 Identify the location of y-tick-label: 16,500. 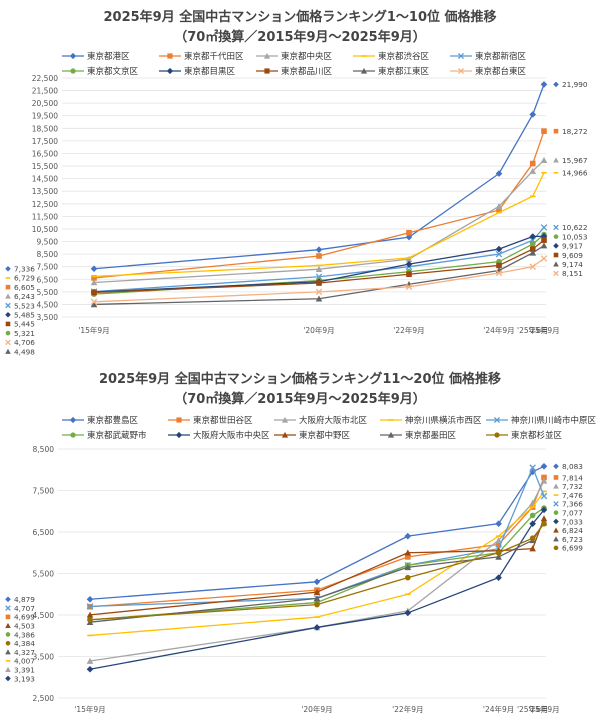
(45, 153).